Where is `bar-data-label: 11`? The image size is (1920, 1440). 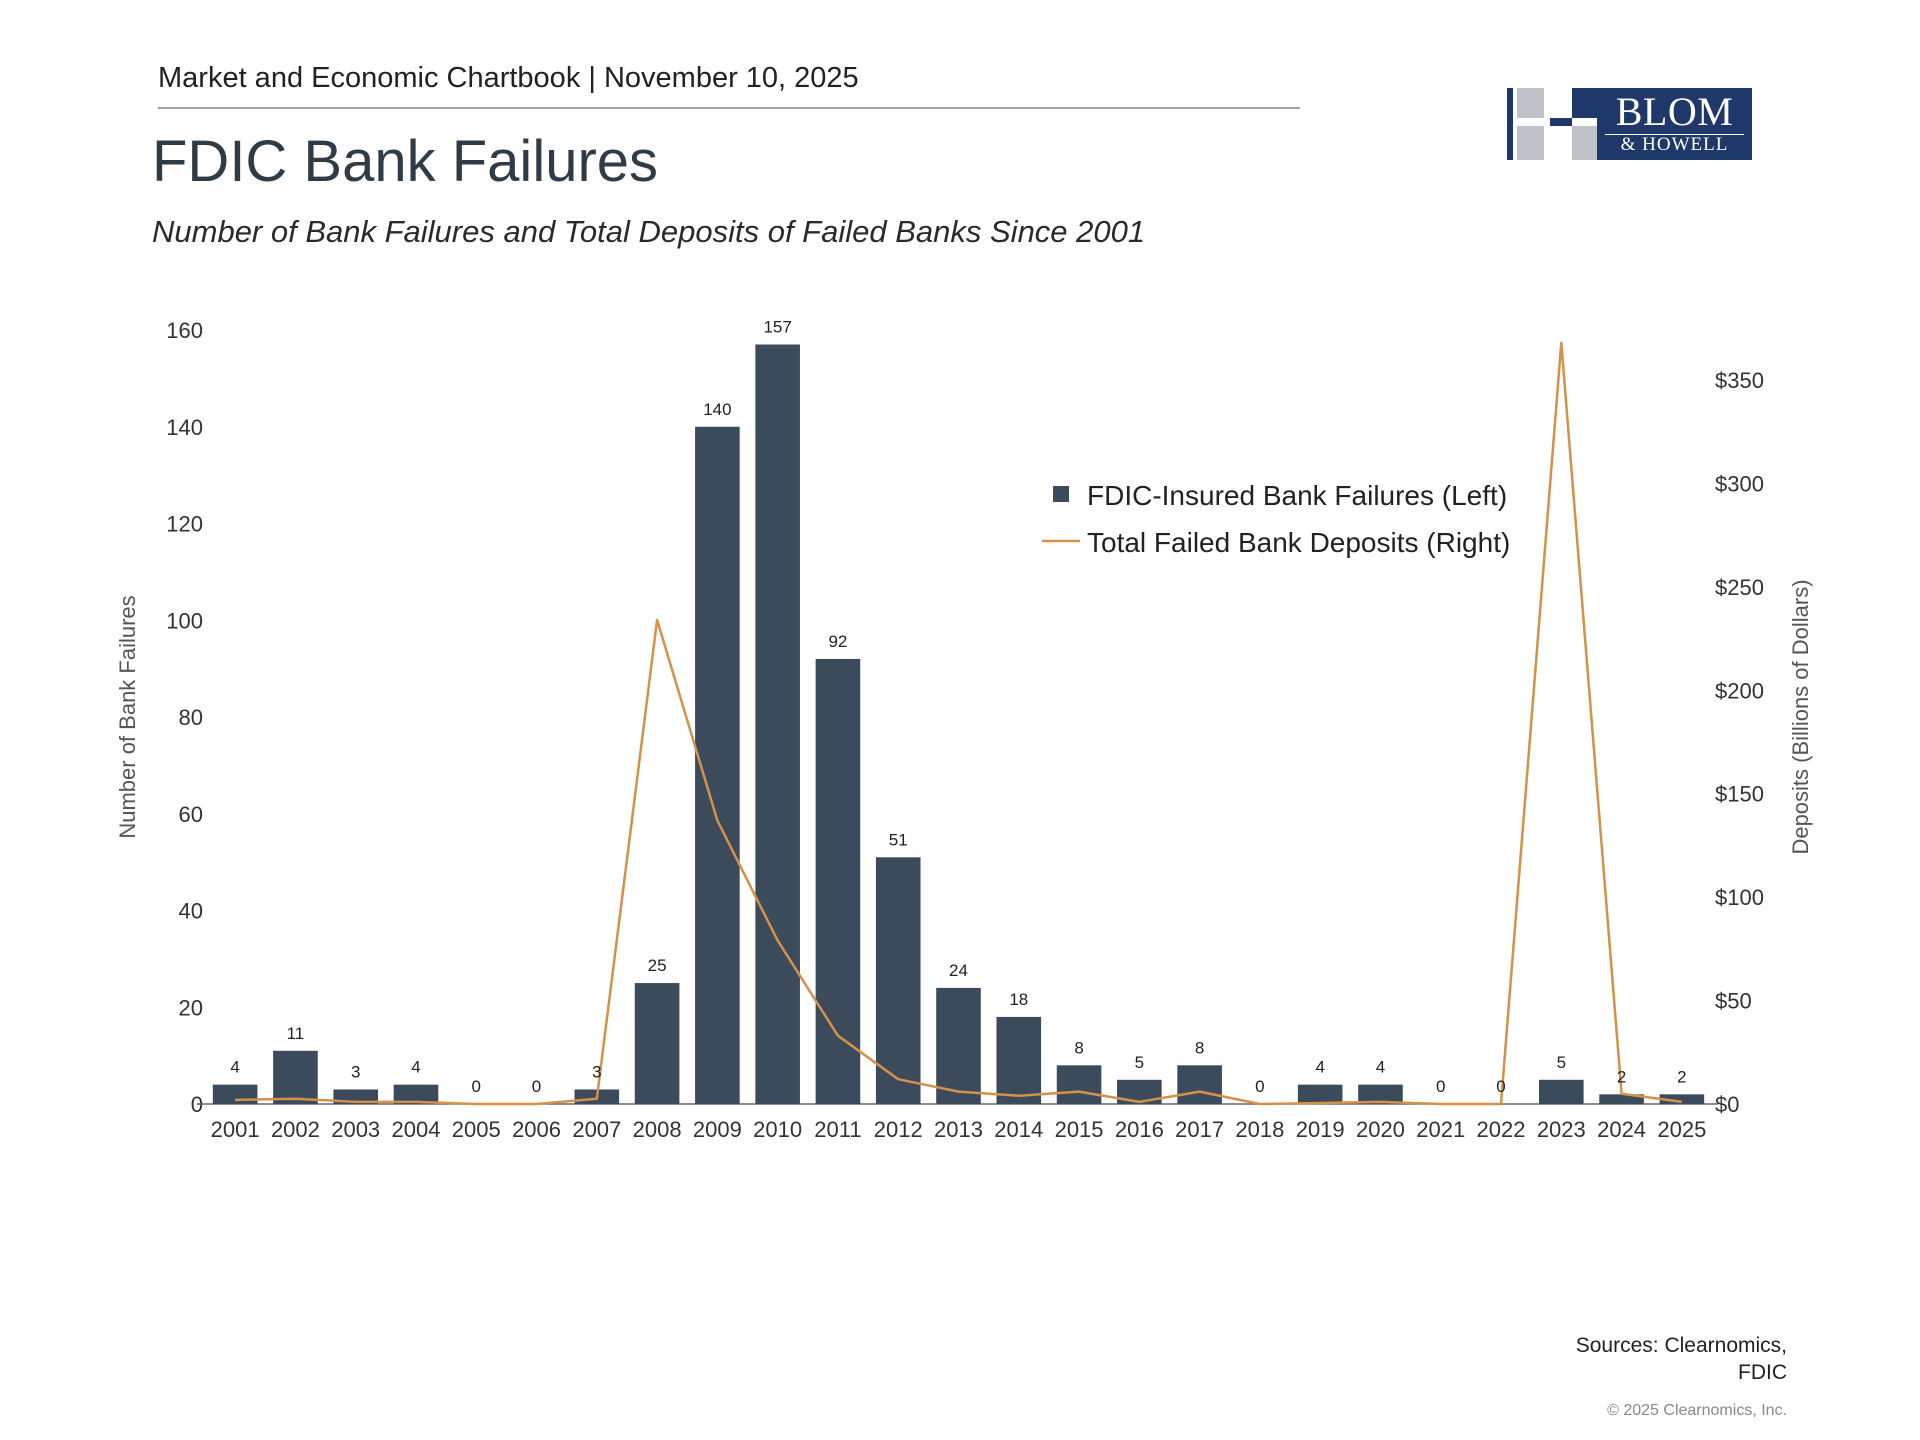
bar-data-label: 11 is located at coordinates (296, 1033).